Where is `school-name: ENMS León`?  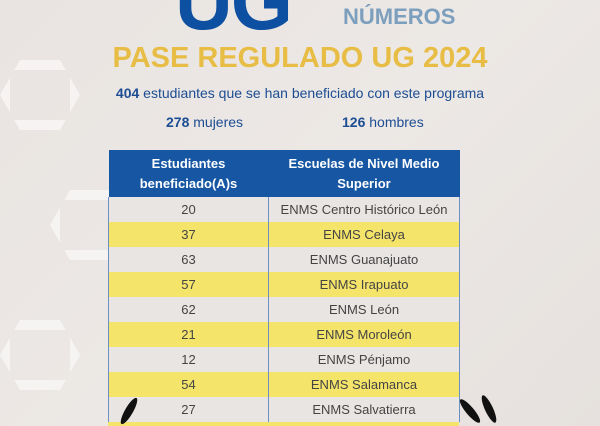
school-name: ENMS León is located at coordinates (364, 309).